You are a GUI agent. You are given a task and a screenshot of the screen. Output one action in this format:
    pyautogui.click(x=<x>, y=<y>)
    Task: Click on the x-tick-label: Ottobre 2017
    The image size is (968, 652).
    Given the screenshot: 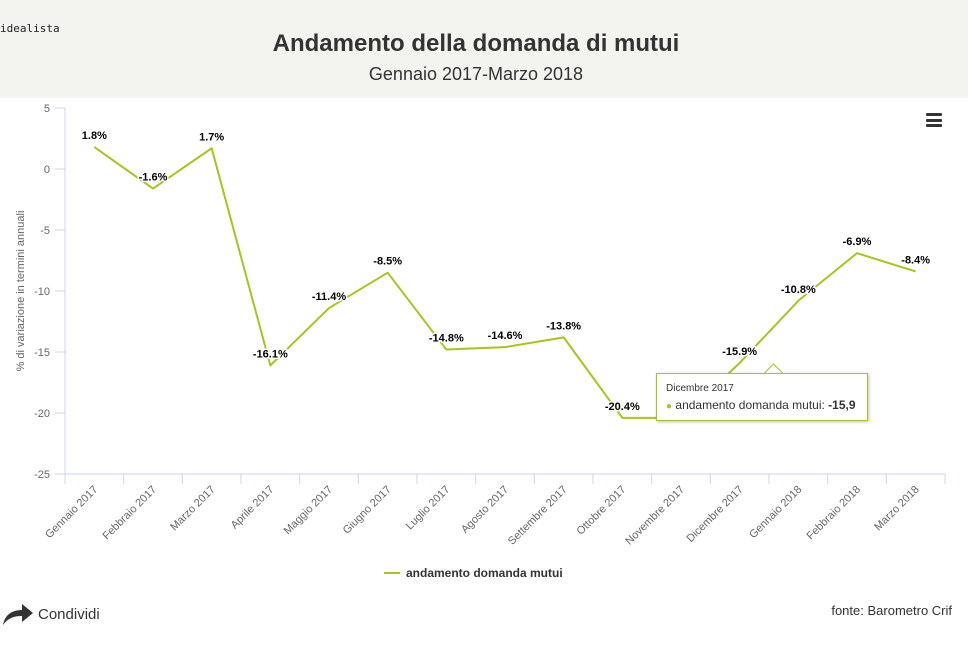 What is the action you would take?
    pyautogui.click(x=602, y=511)
    